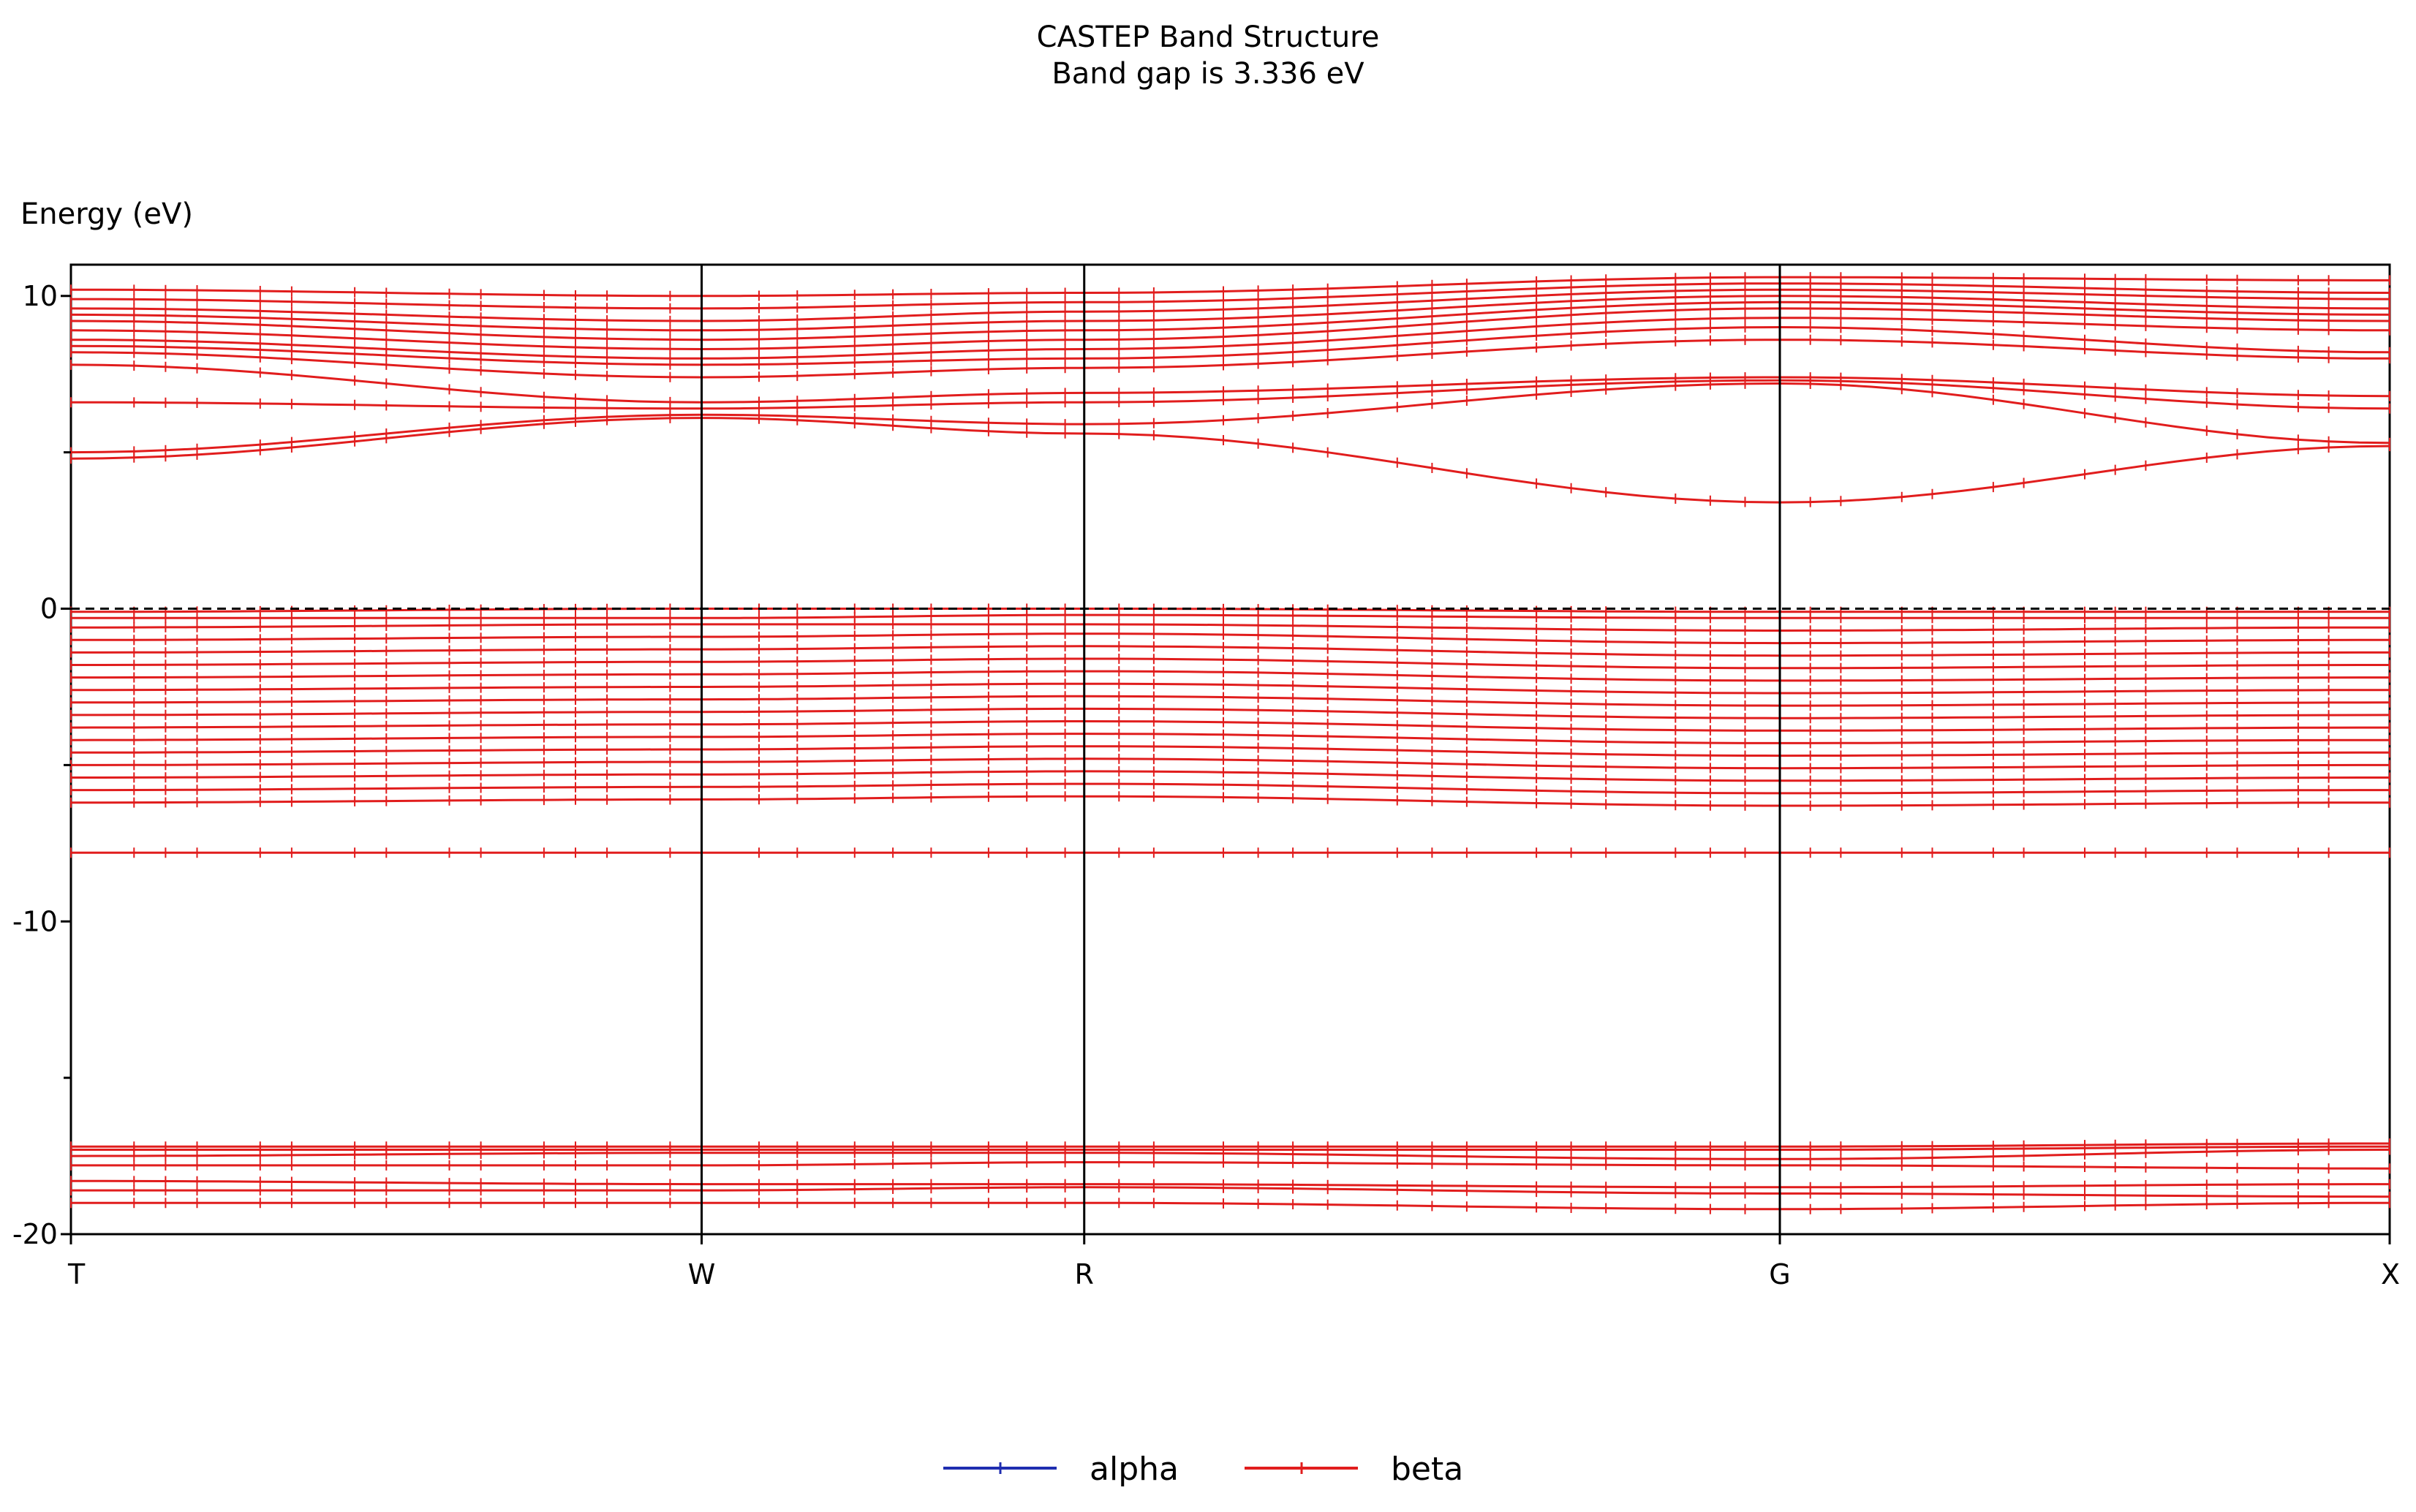 This screenshot has height=1512, width=2416. I want to click on x-tick-label-X: X, so click(2390, 1274).